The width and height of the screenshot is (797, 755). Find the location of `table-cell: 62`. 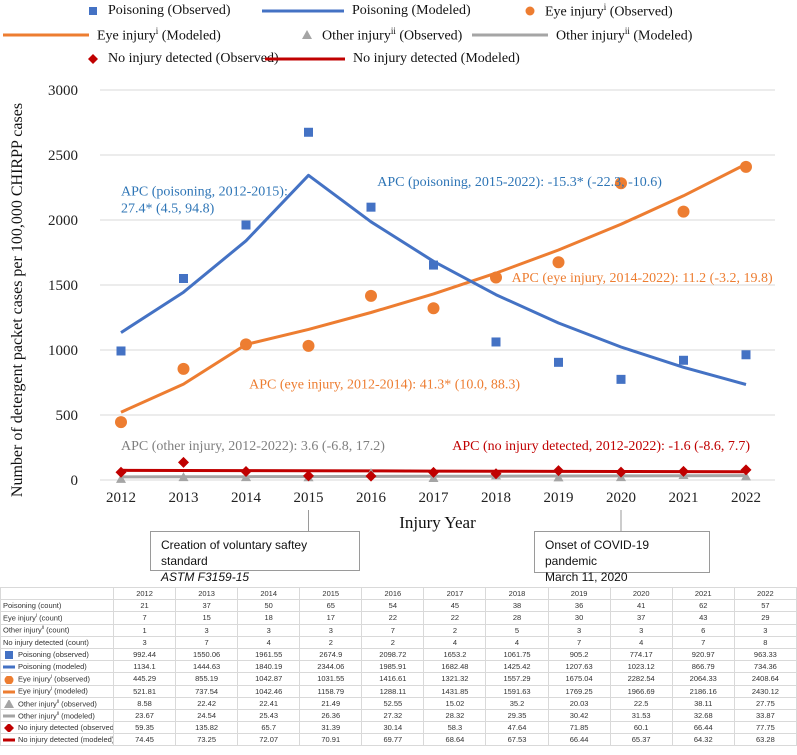

table-cell: 62 is located at coordinates (703, 606).